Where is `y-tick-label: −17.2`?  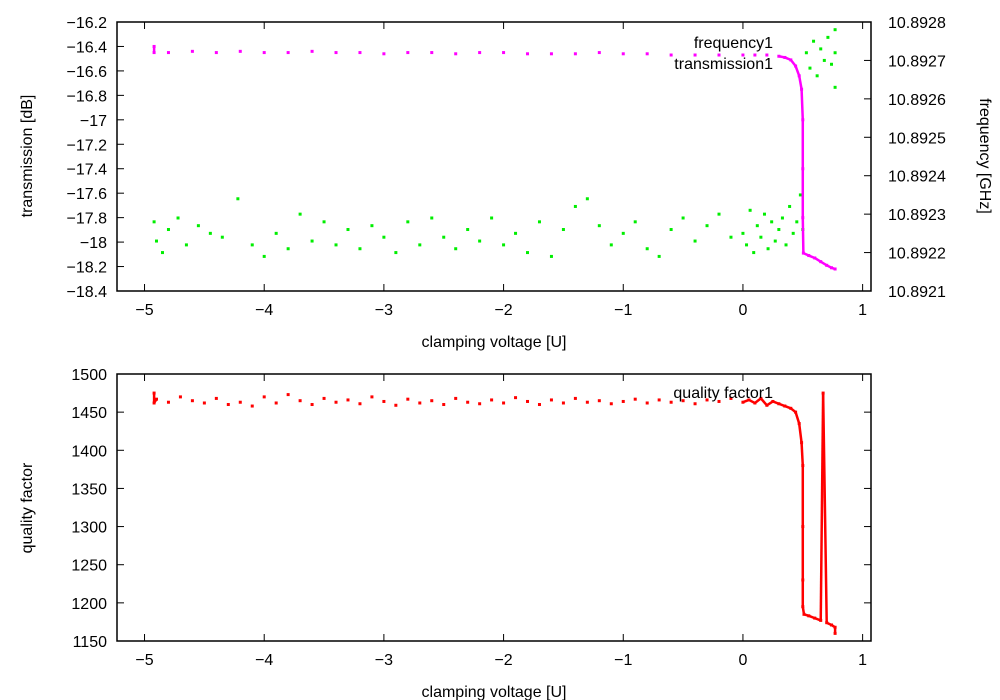
y-tick-label: −17.2 is located at coordinates (87, 145).